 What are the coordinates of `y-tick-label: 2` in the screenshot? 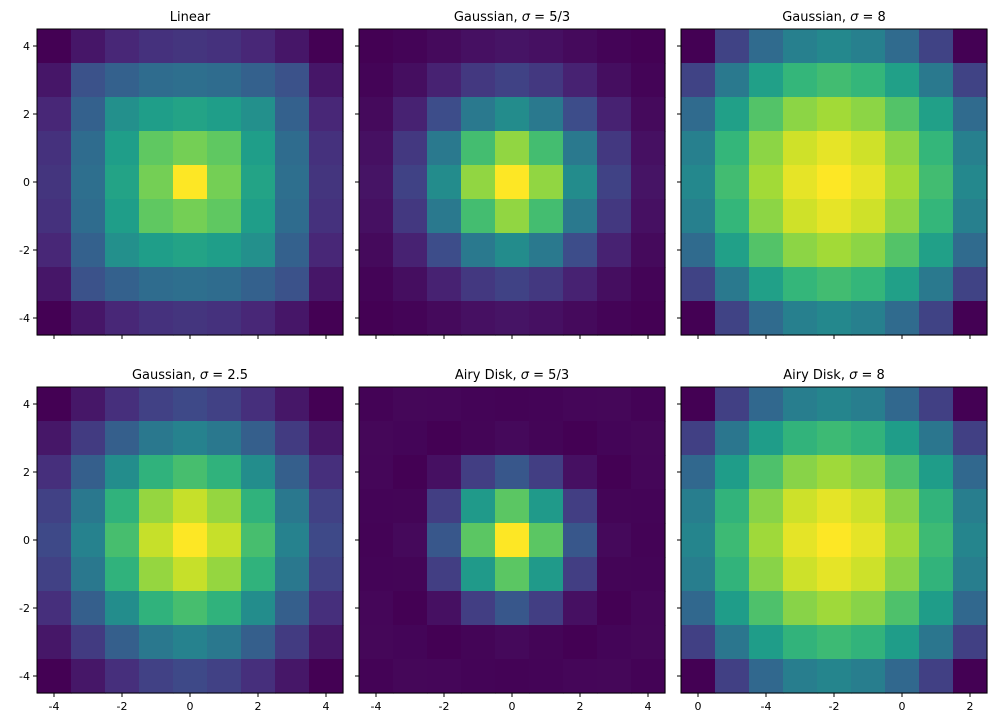 It's located at (26, 114).